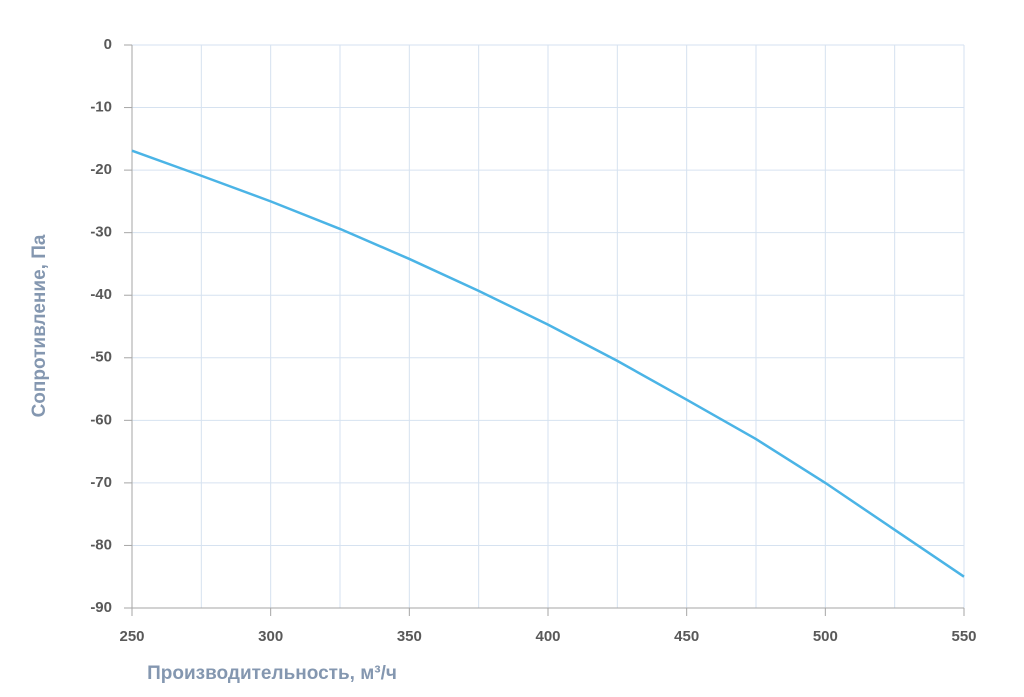  Describe the element at coordinates (101, 607) in the screenshot. I see `y-tick-label: -90` at that location.